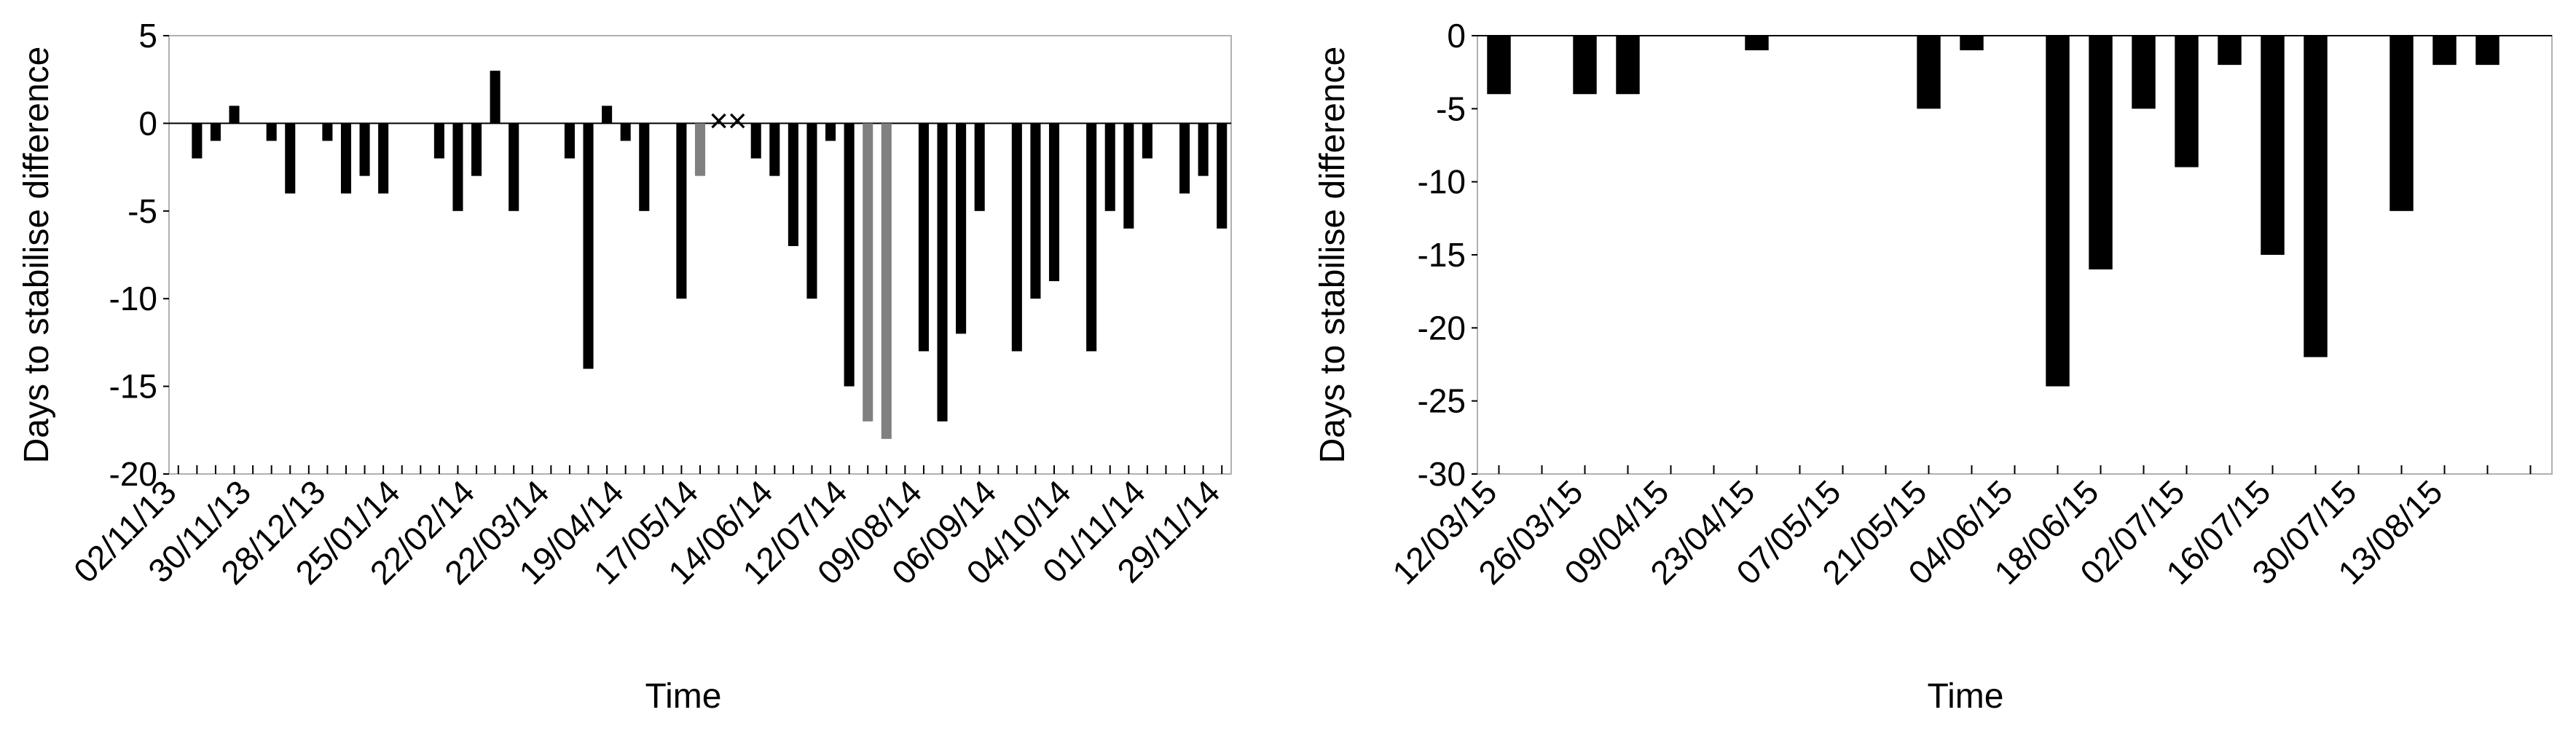 The width and height of the screenshot is (2576, 731). I want to click on y-tick-label: -25, so click(1442, 401).